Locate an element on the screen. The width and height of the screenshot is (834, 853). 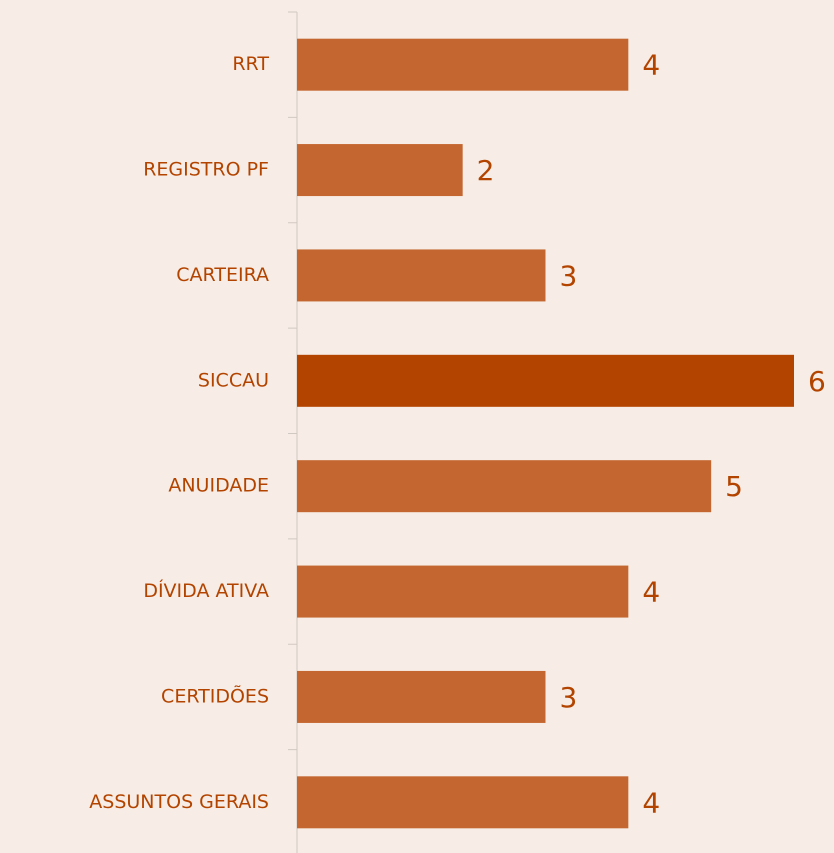
category-label: CARTEIRA is located at coordinates (222, 275).